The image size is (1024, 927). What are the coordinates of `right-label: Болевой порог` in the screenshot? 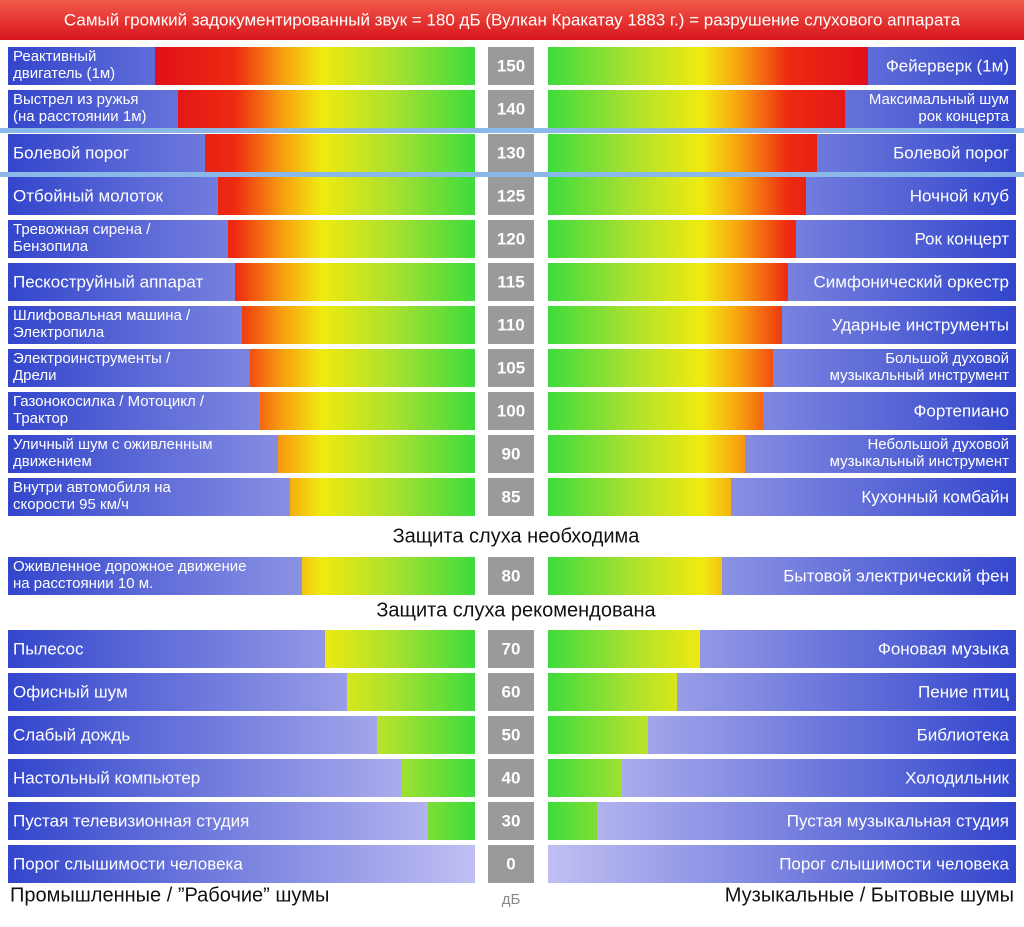 It's located at (951, 152).